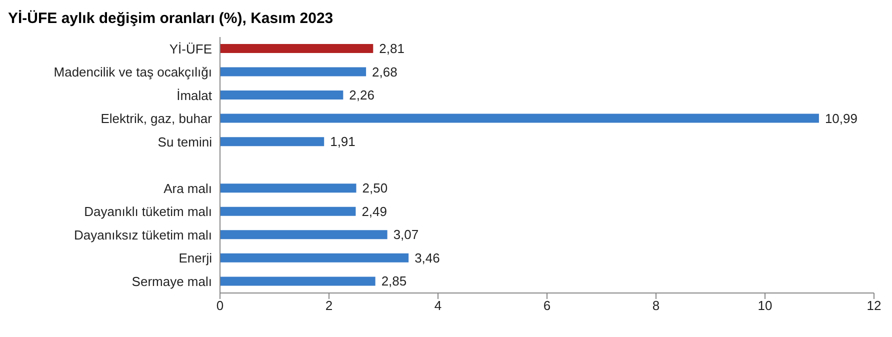 The width and height of the screenshot is (892, 337). What do you see at coordinates (148, 212) in the screenshot?
I see `y-tick-label: Dayanıklı tüketim malı` at bounding box center [148, 212].